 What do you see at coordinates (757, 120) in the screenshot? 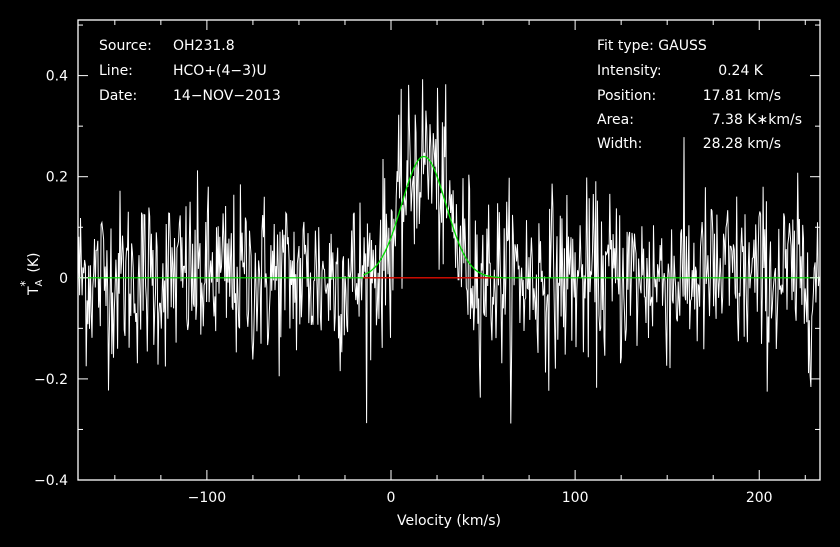
I see `area-value: 7.38 K∗km/s` at bounding box center [757, 120].